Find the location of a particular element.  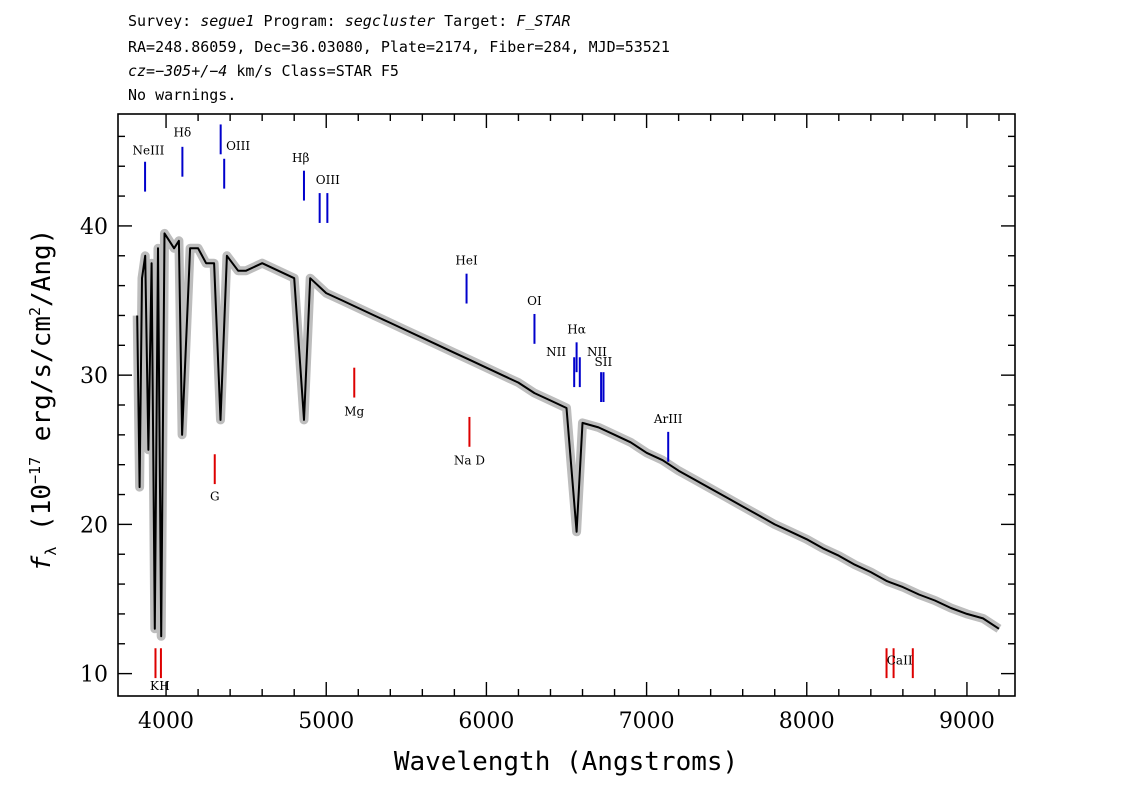

y-tick-label: 30 is located at coordinates (94, 376).